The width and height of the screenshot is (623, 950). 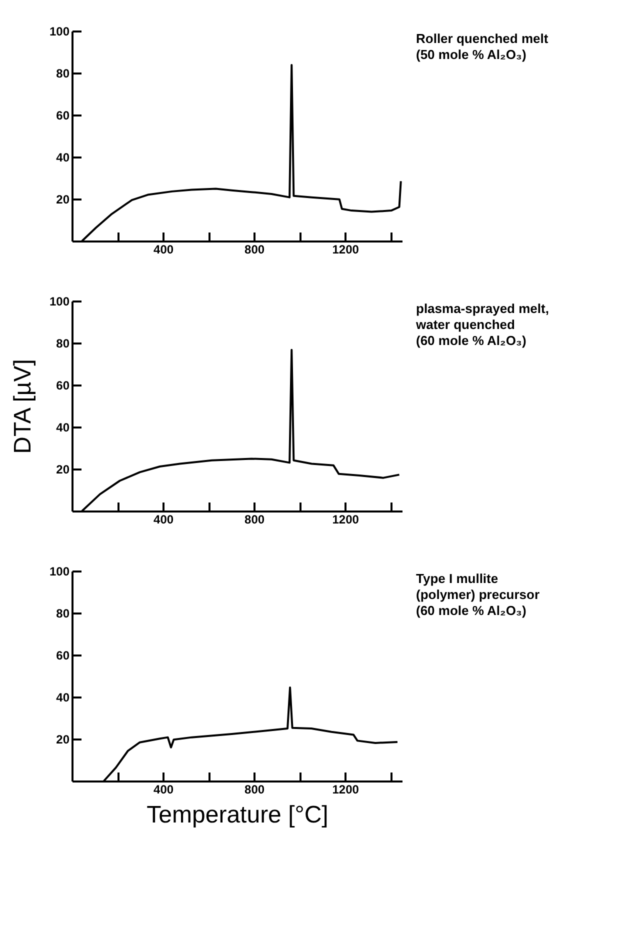 I want to click on text: plasma-sprayed melt, water quenched (60 mole % Al₂O₃), so click(x=482, y=324).